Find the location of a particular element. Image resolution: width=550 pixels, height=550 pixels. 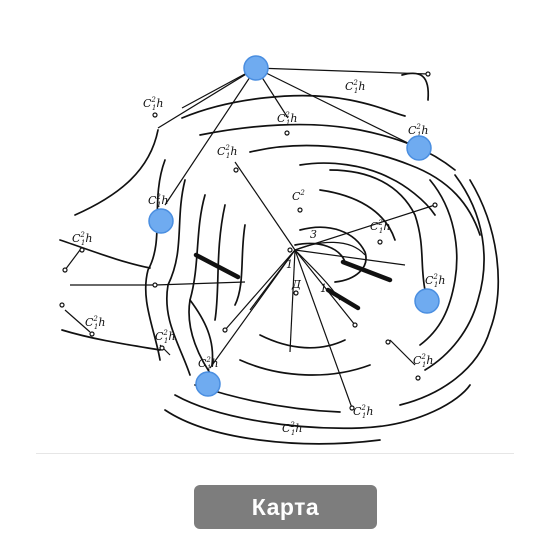

divider is located at coordinates (275, 453).